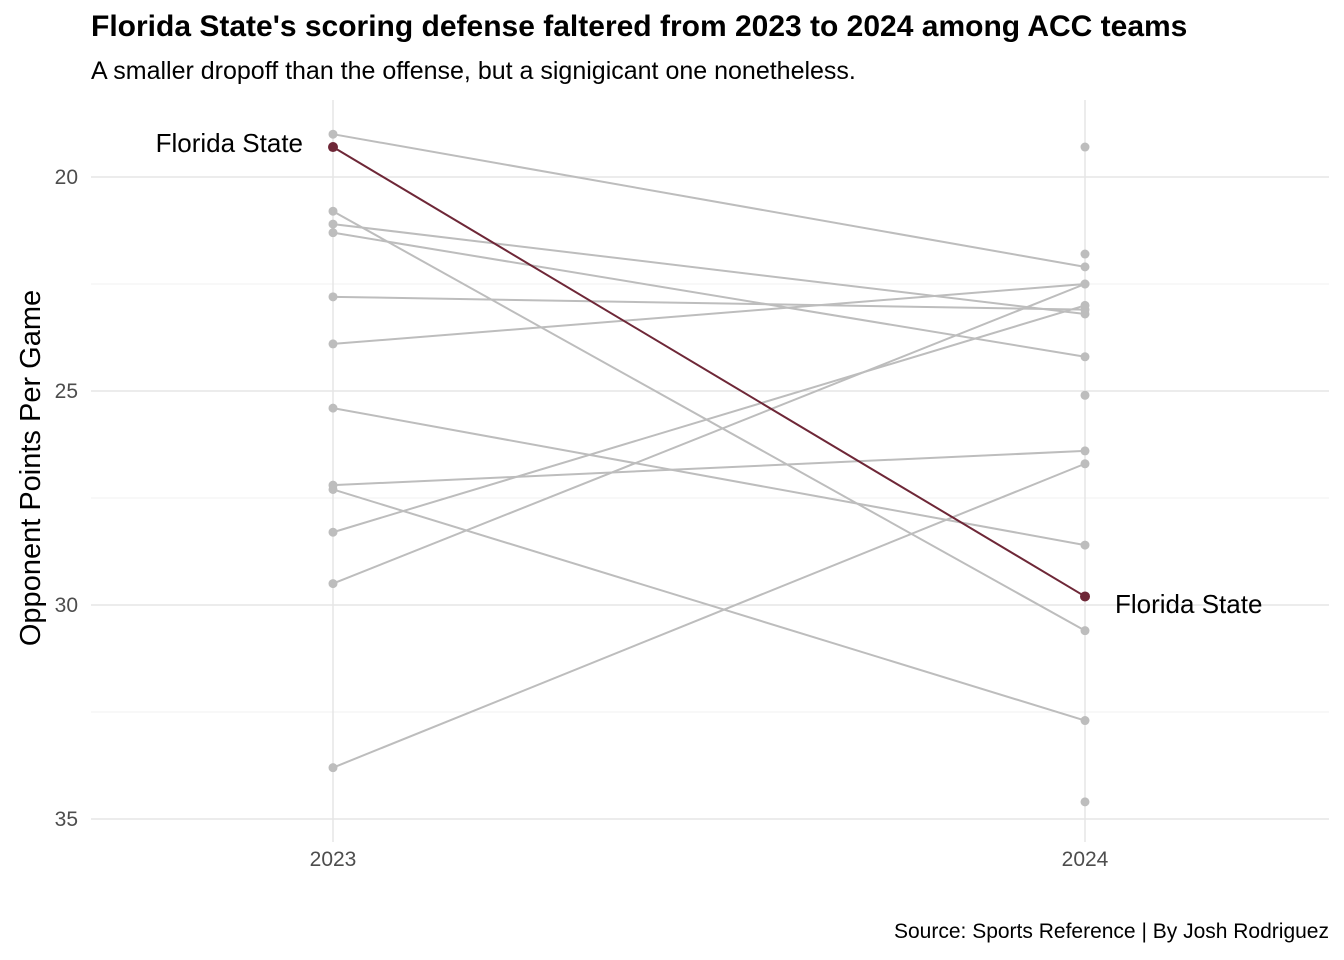  Describe the element at coordinates (66, 177) in the screenshot. I see `y-tick-label: 20` at that location.